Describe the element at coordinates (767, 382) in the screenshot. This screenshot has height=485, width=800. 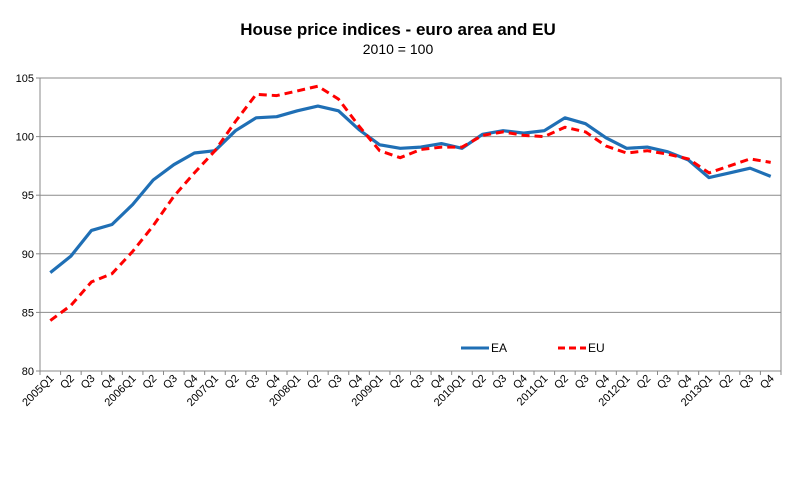
I see `x-tick-label: Q4` at that location.